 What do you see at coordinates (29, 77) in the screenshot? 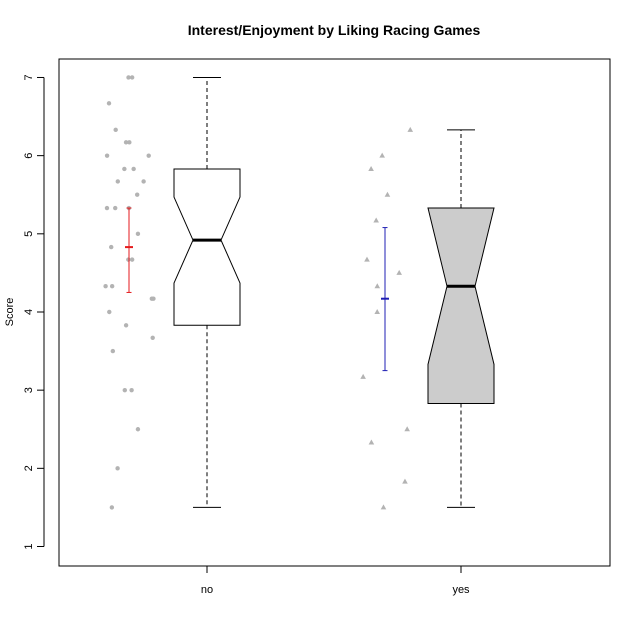
I see `y-tick-label: 7` at bounding box center [29, 77].